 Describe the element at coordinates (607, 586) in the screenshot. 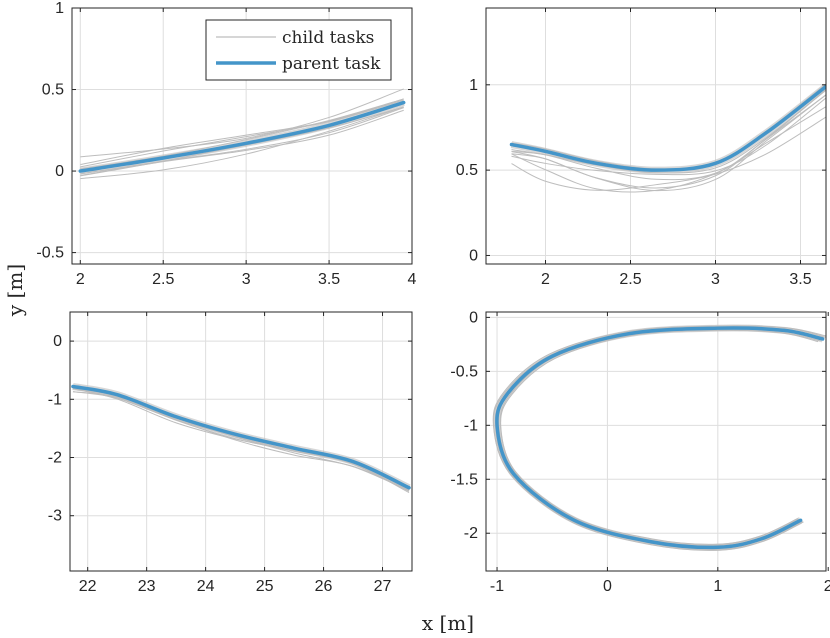

I see `x-tick-label: 0` at that location.